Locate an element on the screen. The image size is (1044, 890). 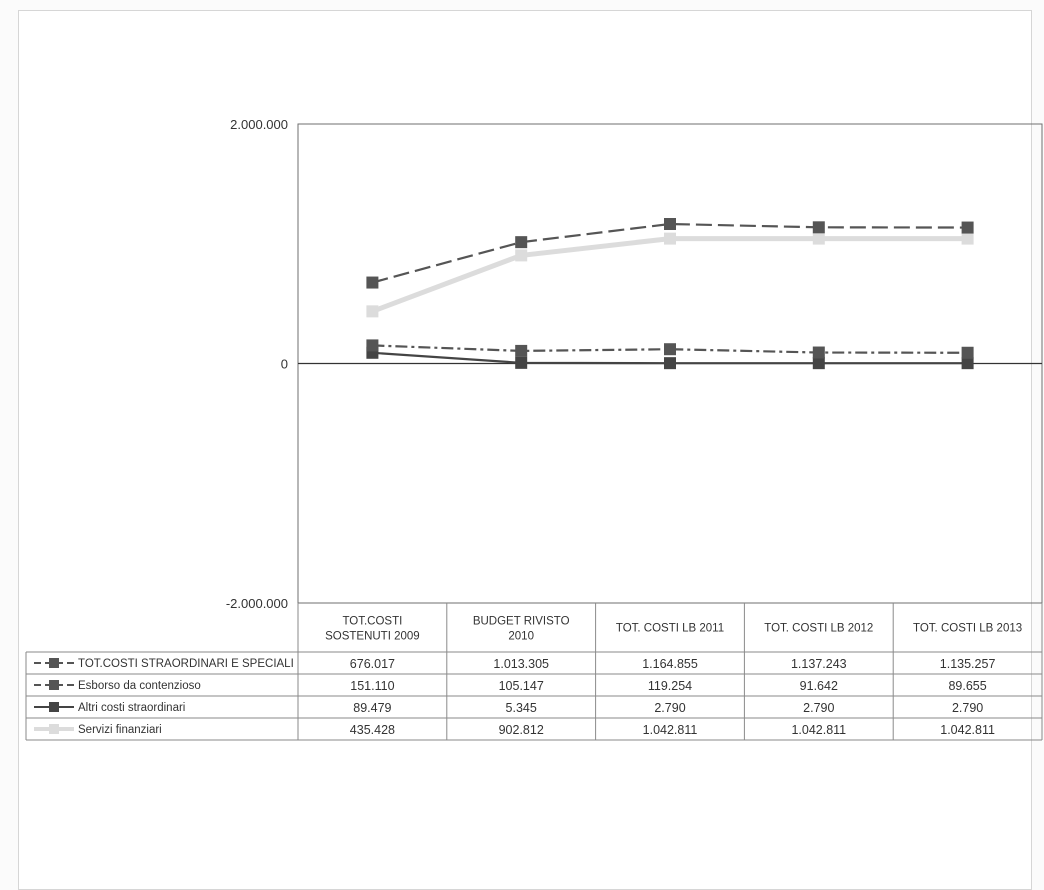
table-value-3-2: 1.042.811 is located at coordinates (670, 730).